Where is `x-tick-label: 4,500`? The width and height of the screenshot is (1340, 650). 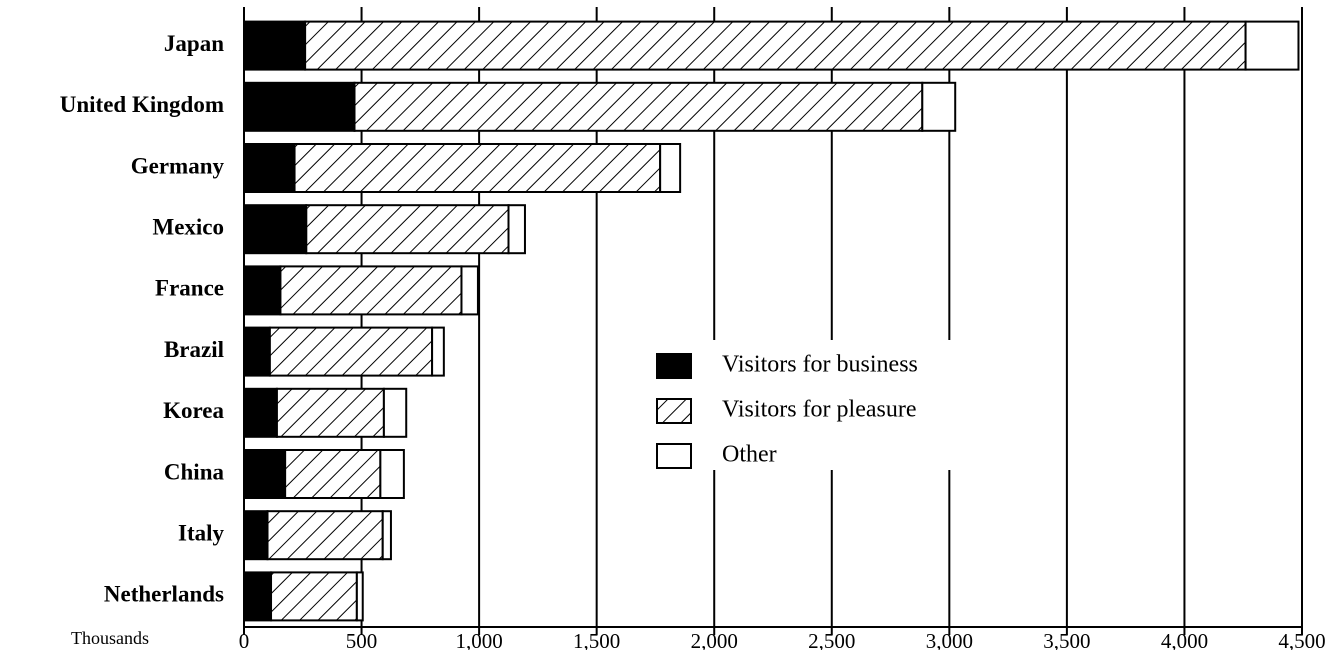 x-tick-label: 4,500 is located at coordinates (1301, 639).